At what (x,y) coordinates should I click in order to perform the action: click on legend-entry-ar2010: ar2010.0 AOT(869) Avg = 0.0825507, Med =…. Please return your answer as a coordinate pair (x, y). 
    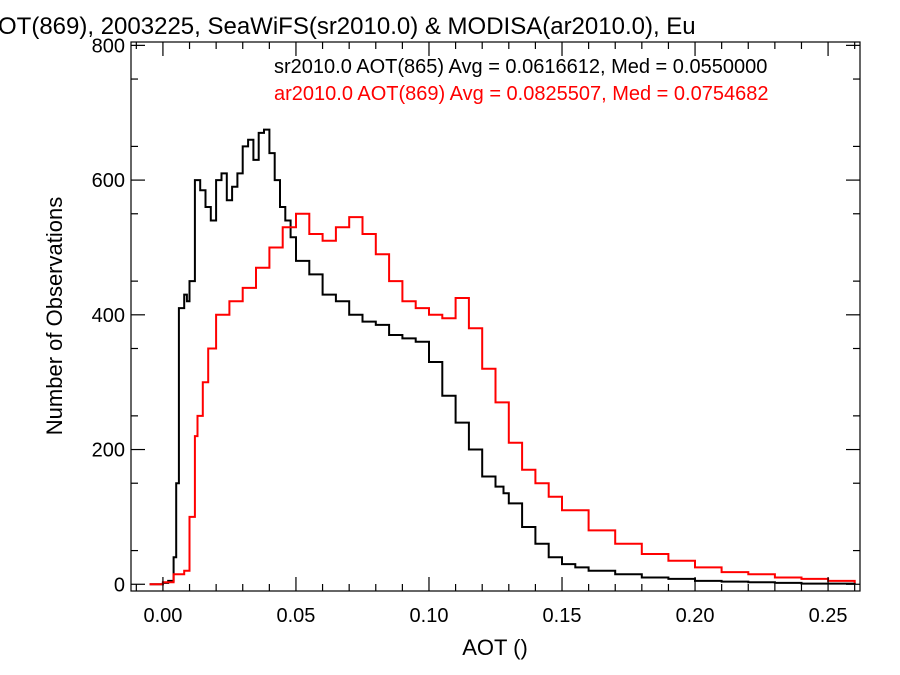
    Looking at the image, I should click on (521, 94).